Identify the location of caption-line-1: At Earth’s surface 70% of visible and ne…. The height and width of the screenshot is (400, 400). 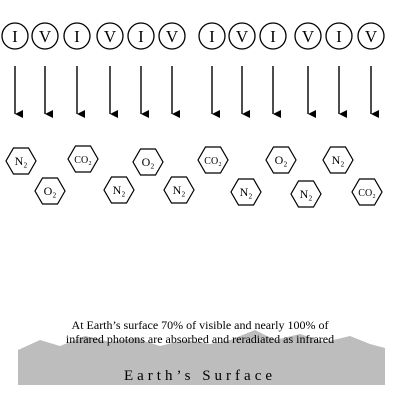
(200, 325).